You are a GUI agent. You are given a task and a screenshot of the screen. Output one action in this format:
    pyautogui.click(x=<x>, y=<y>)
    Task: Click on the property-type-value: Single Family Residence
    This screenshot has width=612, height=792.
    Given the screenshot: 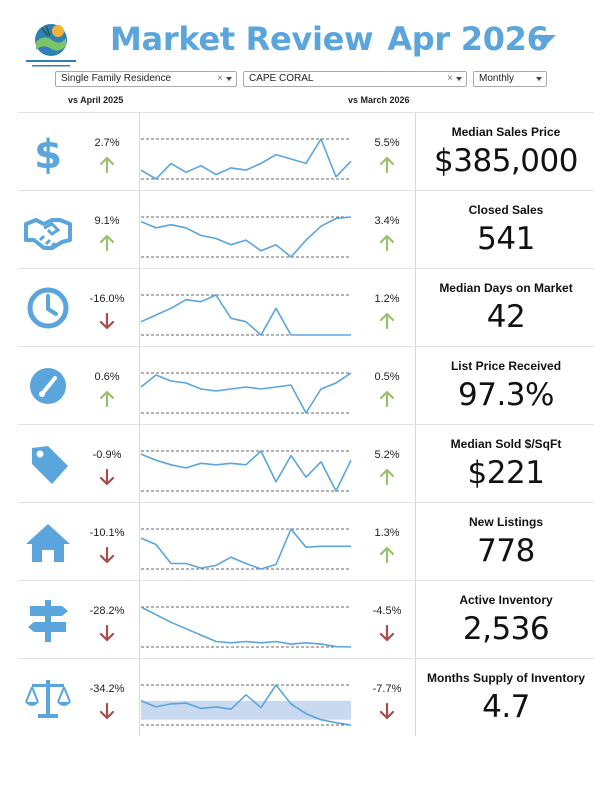 What is the action you would take?
    pyautogui.click(x=116, y=78)
    